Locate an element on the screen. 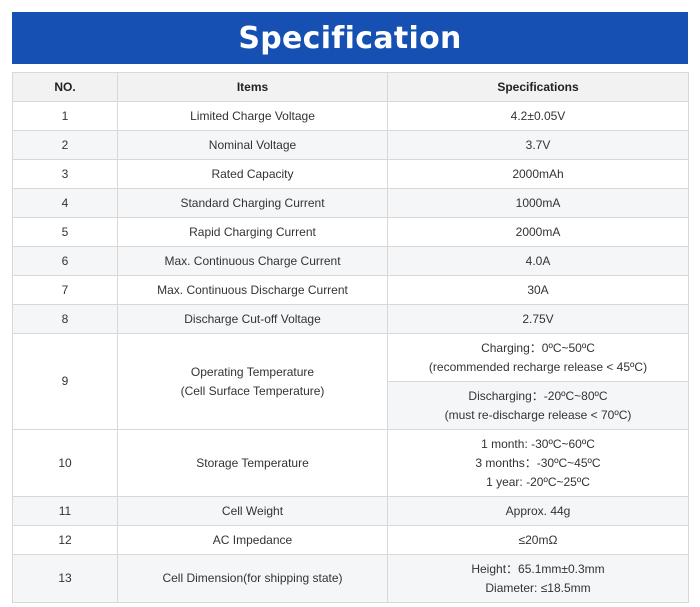 The image size is (700, 607). row-item: Max. Continuous Discharge Current is located at coordinates (252, 290).